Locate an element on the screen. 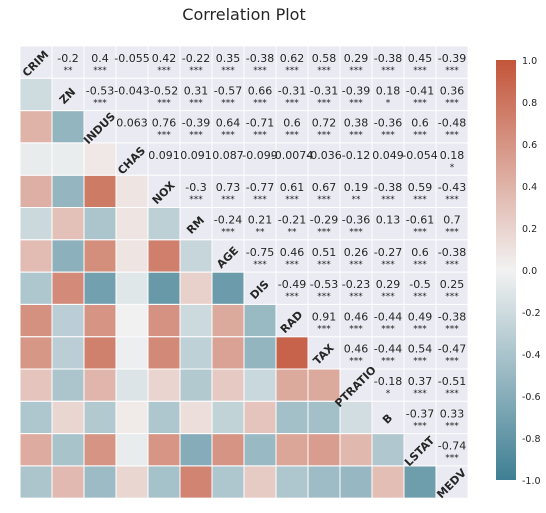  upper-cell-indus-age is located at coordinates (228, 127).